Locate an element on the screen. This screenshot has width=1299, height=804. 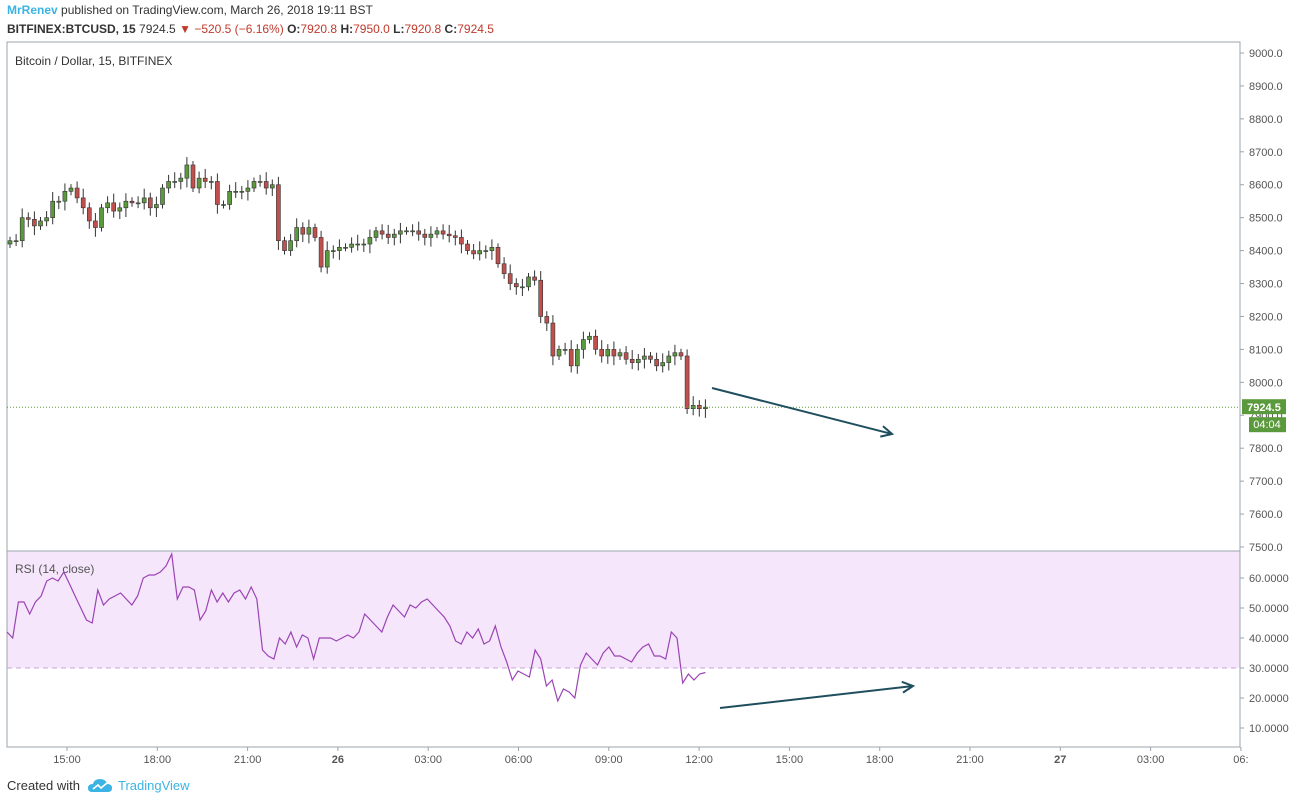
price-tick-label: 7800.0 is located at coordinates (1266, 449).